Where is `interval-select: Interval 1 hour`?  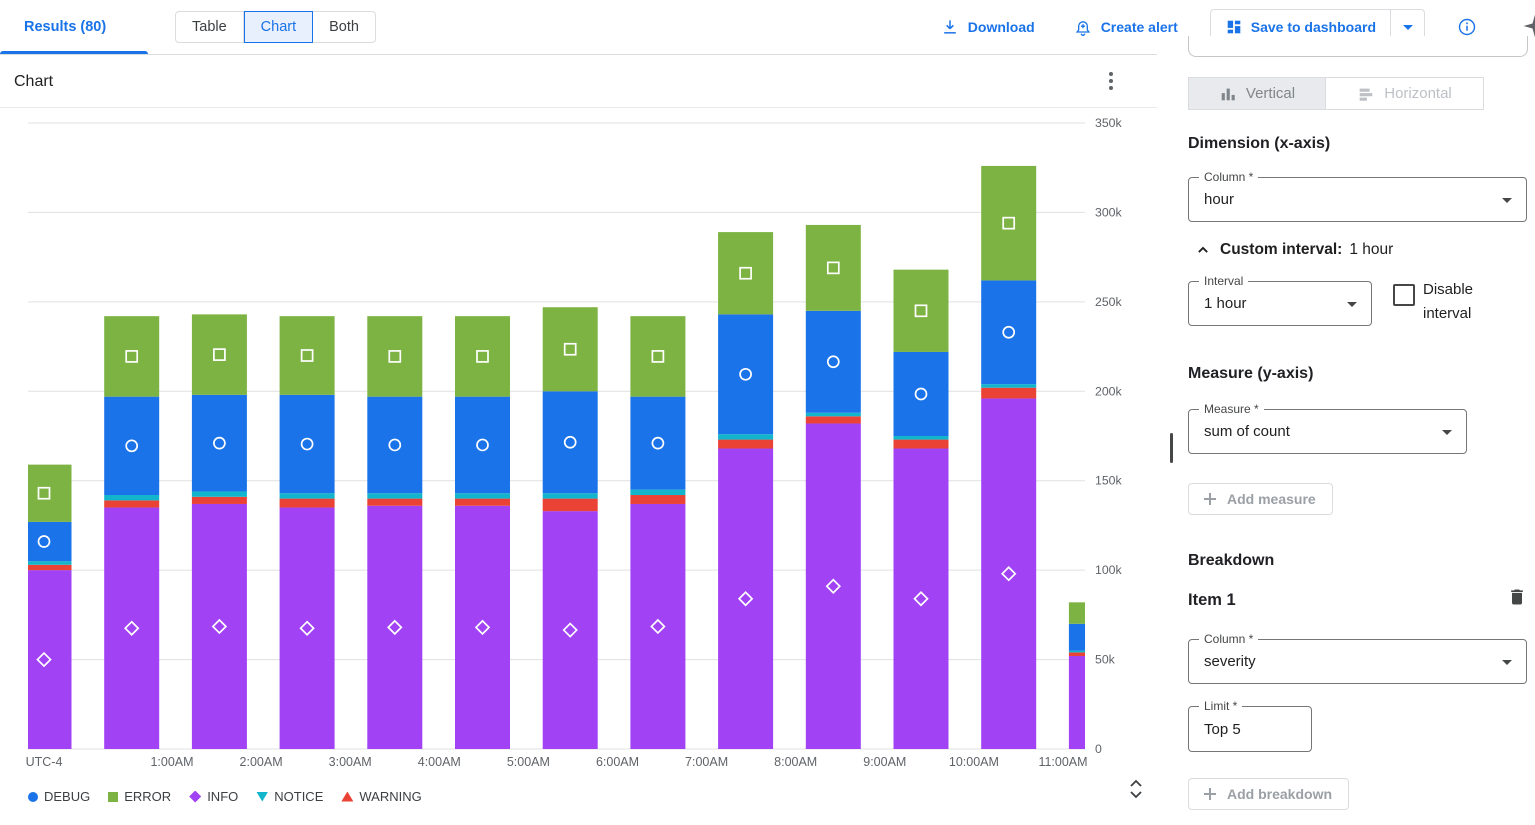
interval-select: Interval 1 hour is located at coordinates (1280, 300).